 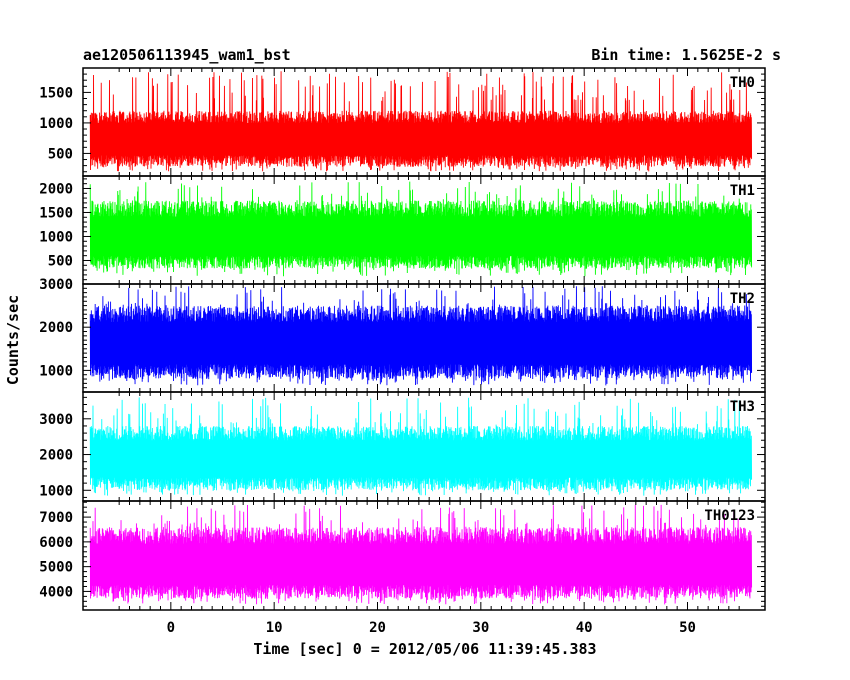 I want to click on series-th1-core, so click(x=421, y=236).